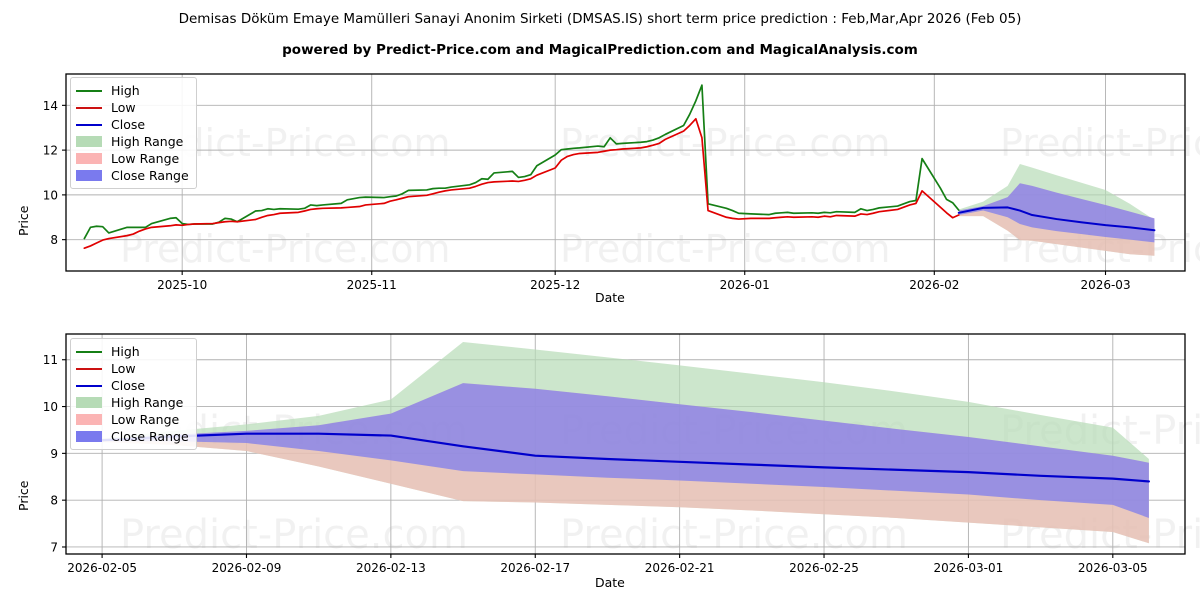  I want to click on x-axis-tick-label: 2025-10, so click(182, 285).